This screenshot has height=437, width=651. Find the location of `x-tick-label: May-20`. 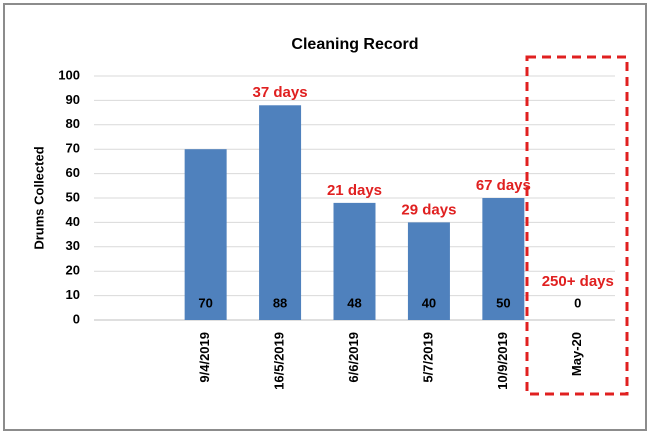

x-tick-label: May-20 is located at coordinates (576, 354).